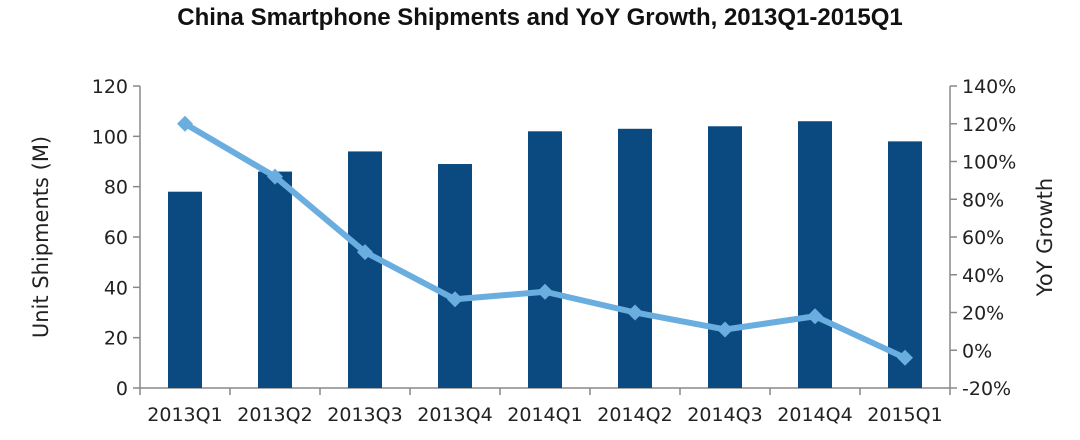 This screenshot has height=440, width=1080. I want to click on left-tick-label: 120, so click(110, 87).